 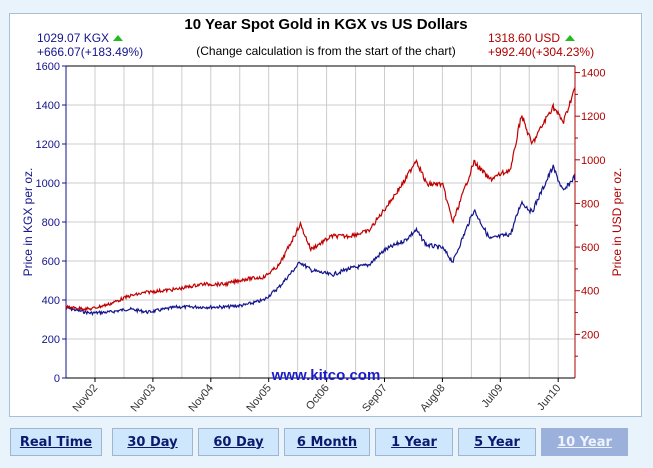 What do you see at coordinates (57, 379) in the screenshot?
I see `left-tick-label: 0` at bounding box center [57, 379].